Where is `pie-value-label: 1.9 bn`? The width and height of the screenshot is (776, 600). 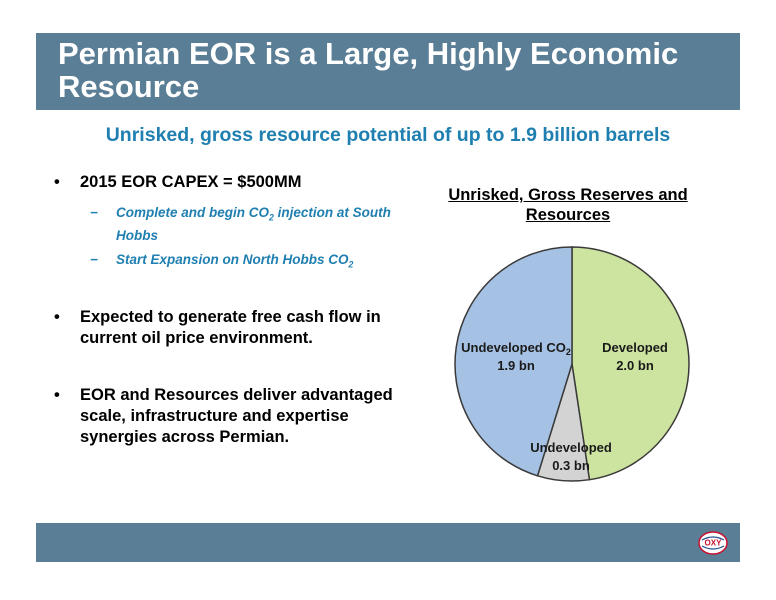 pie-value-label: 1.9 bn is located at coordinates (516, 365).